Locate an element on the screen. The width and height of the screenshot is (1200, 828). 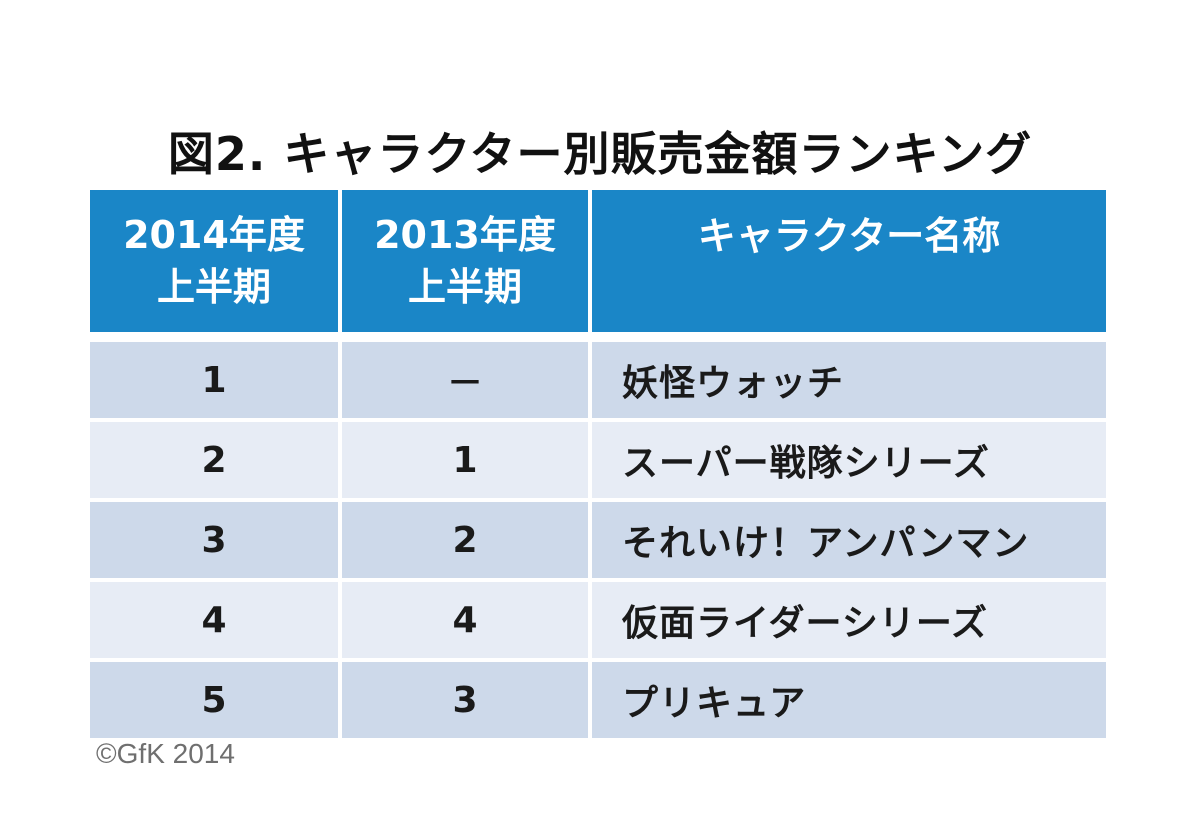
header-line: 2014年度 is located at coordinates (214, 235).